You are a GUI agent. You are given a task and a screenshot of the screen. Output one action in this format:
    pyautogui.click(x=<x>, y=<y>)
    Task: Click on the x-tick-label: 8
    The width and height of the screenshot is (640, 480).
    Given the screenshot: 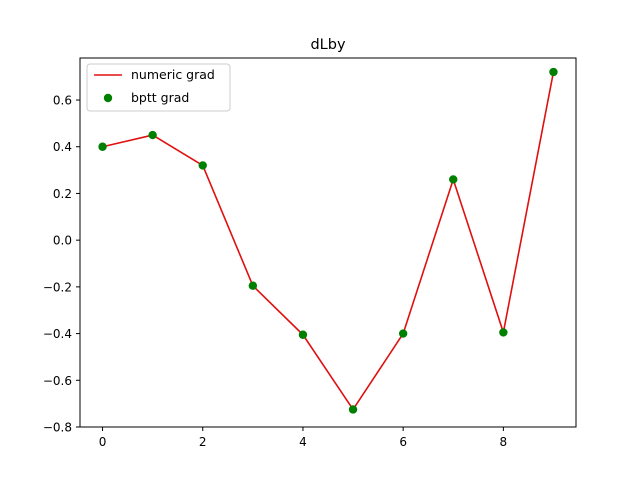 What is the action you would take?
    pyautogui.click(x=504, y=442)
    